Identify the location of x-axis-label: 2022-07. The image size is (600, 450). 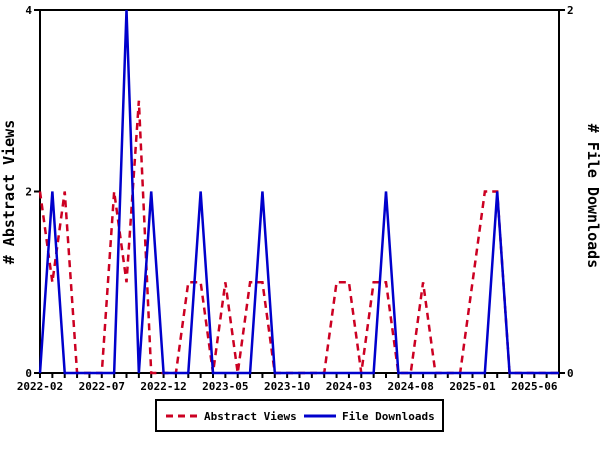
(102, 386).